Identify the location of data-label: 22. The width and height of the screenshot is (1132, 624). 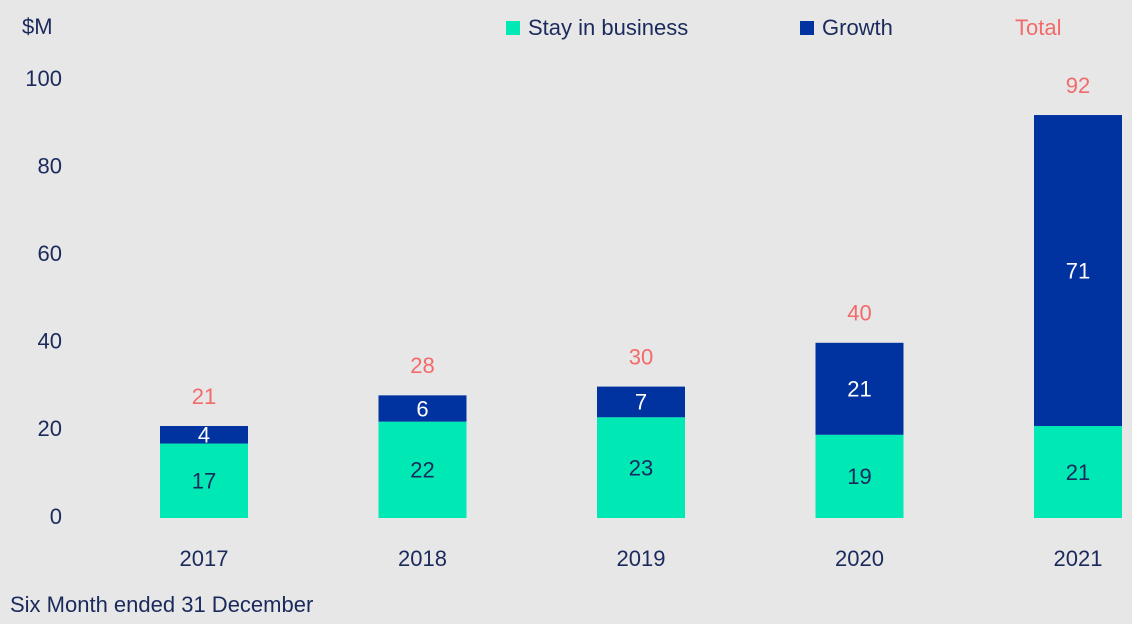
(422, 470).